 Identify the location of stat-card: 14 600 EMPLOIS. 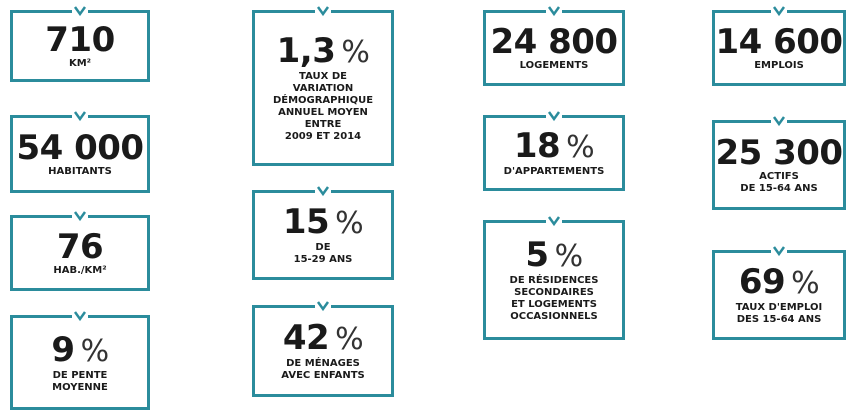
(779, 45).